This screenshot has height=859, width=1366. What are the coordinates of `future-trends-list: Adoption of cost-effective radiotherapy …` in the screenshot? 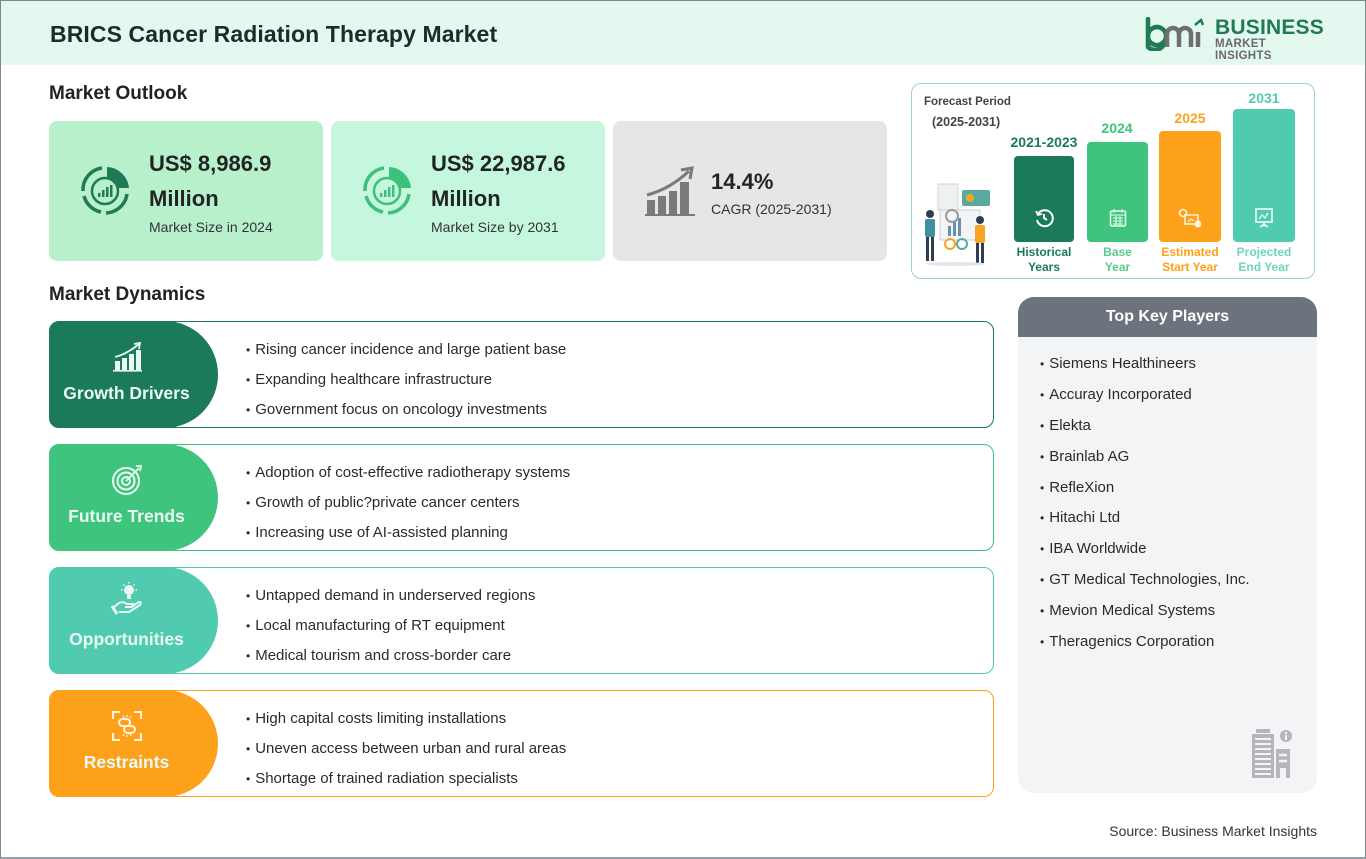 It's located at (408, 508).